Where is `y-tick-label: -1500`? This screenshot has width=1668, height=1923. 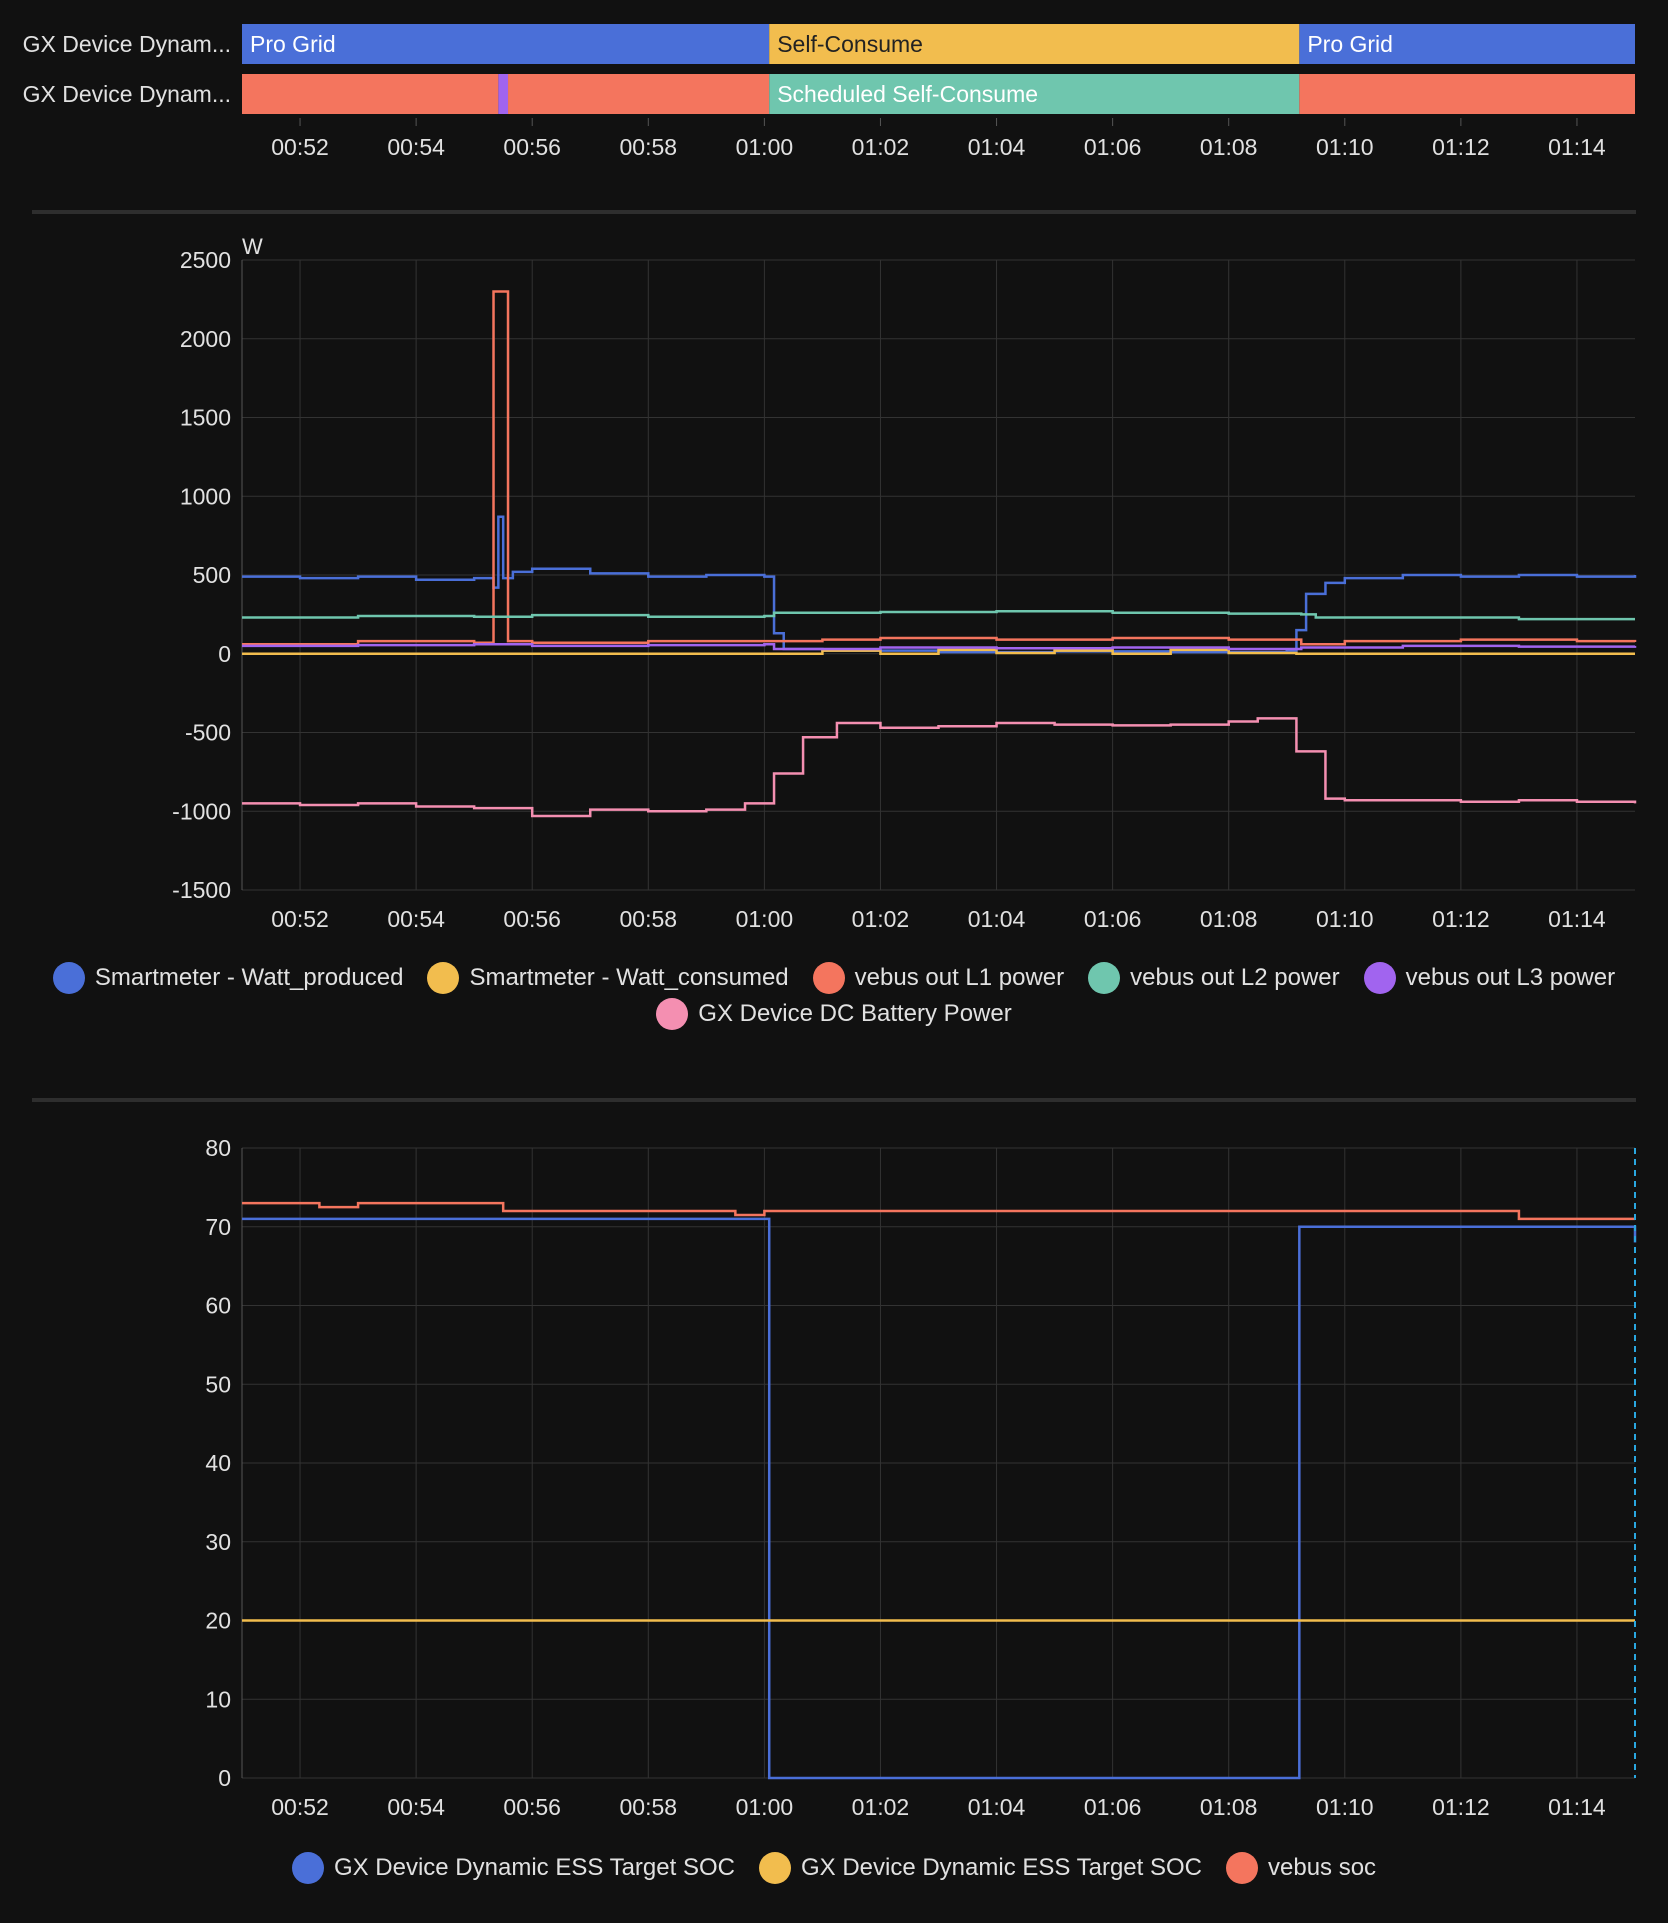
y-tick-label: -1500 is located at coordinates (201, 890).